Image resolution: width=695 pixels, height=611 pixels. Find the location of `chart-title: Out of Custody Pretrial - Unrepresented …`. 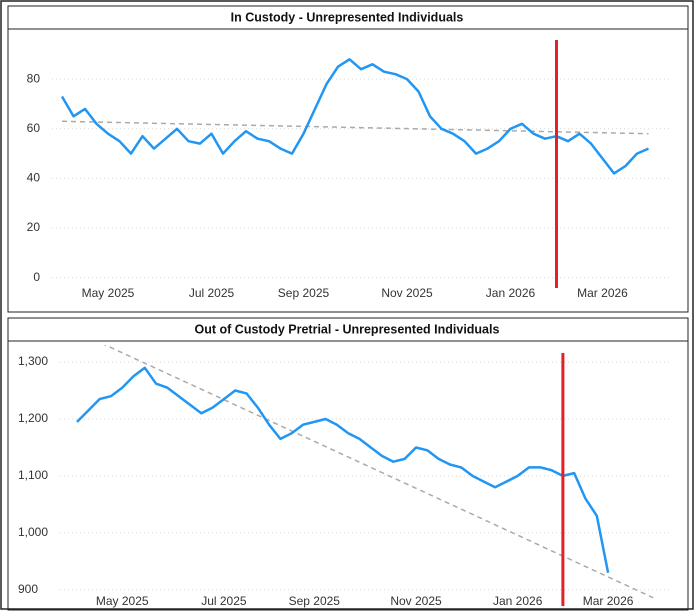

chart-title: Out of Custody Pretrial - Unrepresented … is located at coordinates (347, 329).